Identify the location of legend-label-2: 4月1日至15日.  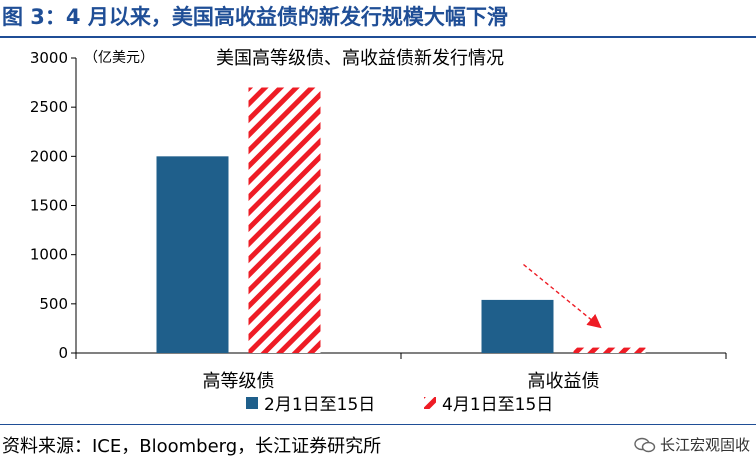
(497, 405).